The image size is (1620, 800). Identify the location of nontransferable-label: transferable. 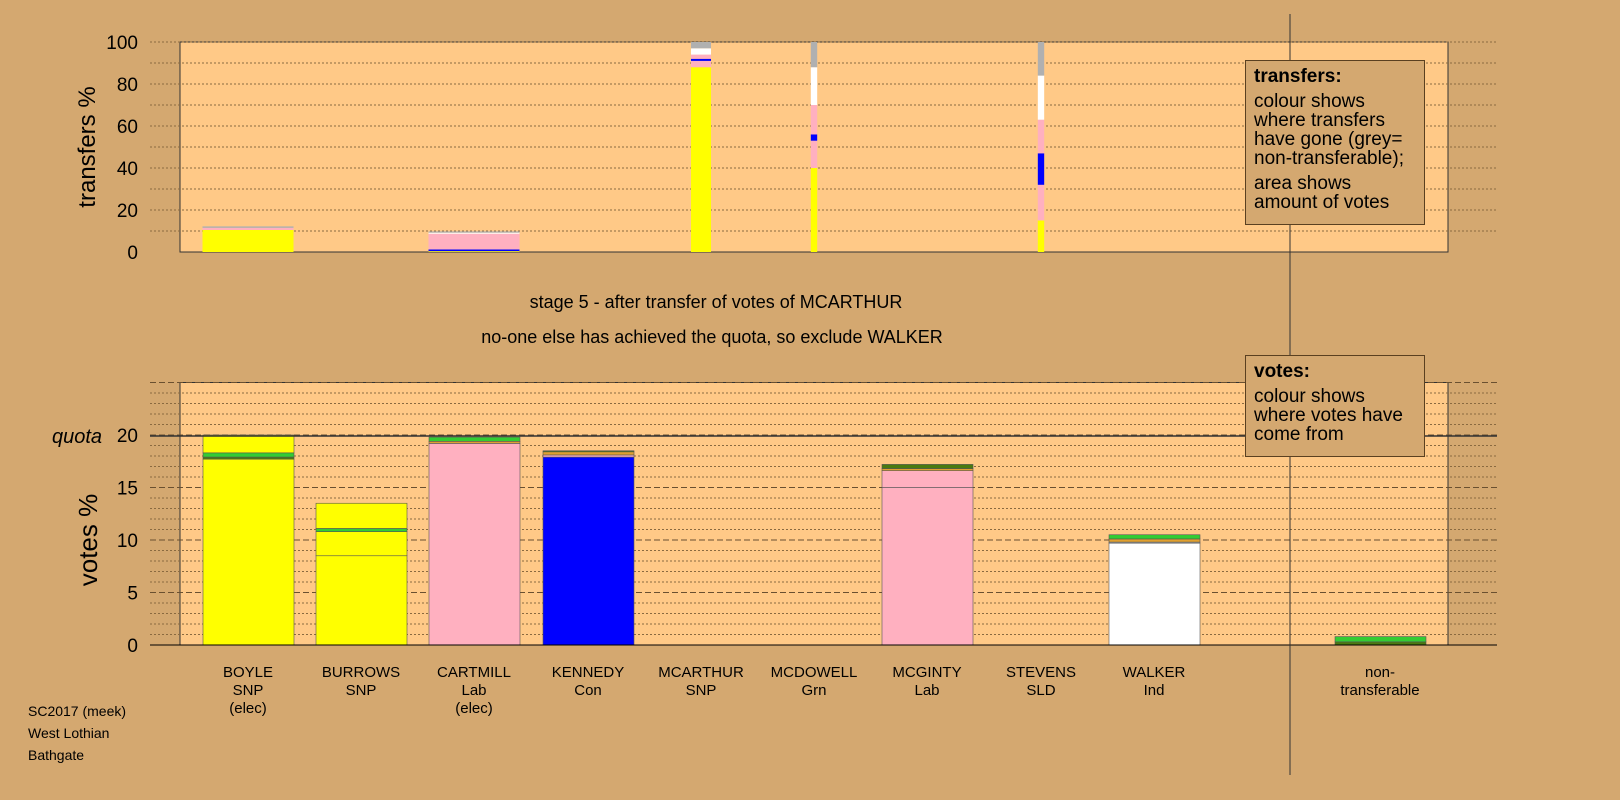
(1379, 690).